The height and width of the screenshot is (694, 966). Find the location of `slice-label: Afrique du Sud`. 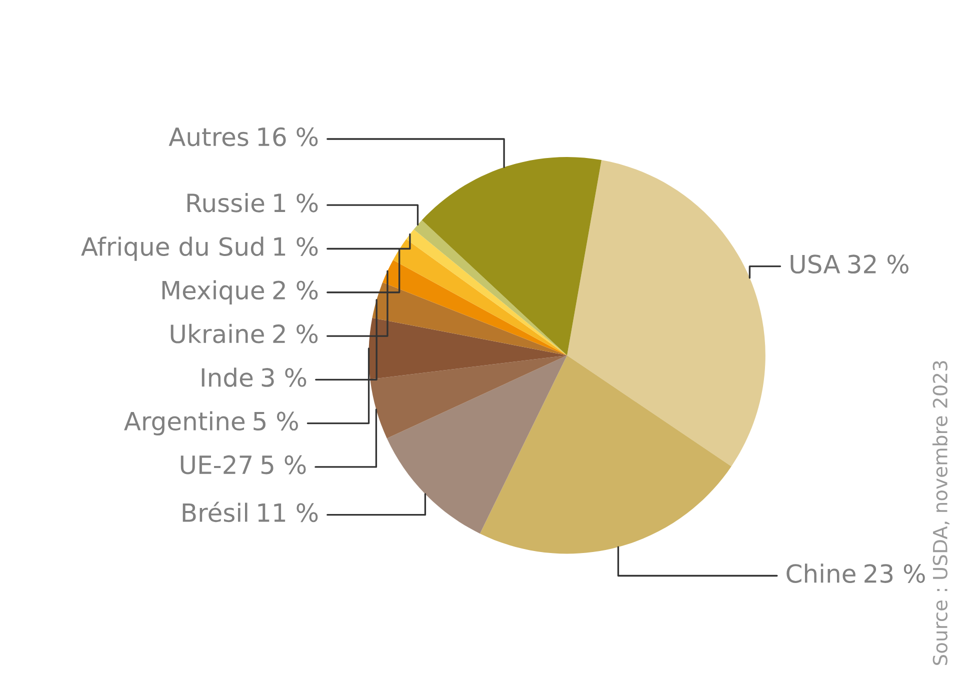

slice-label: Afrique du Sud is located at coordinates (172, 248).